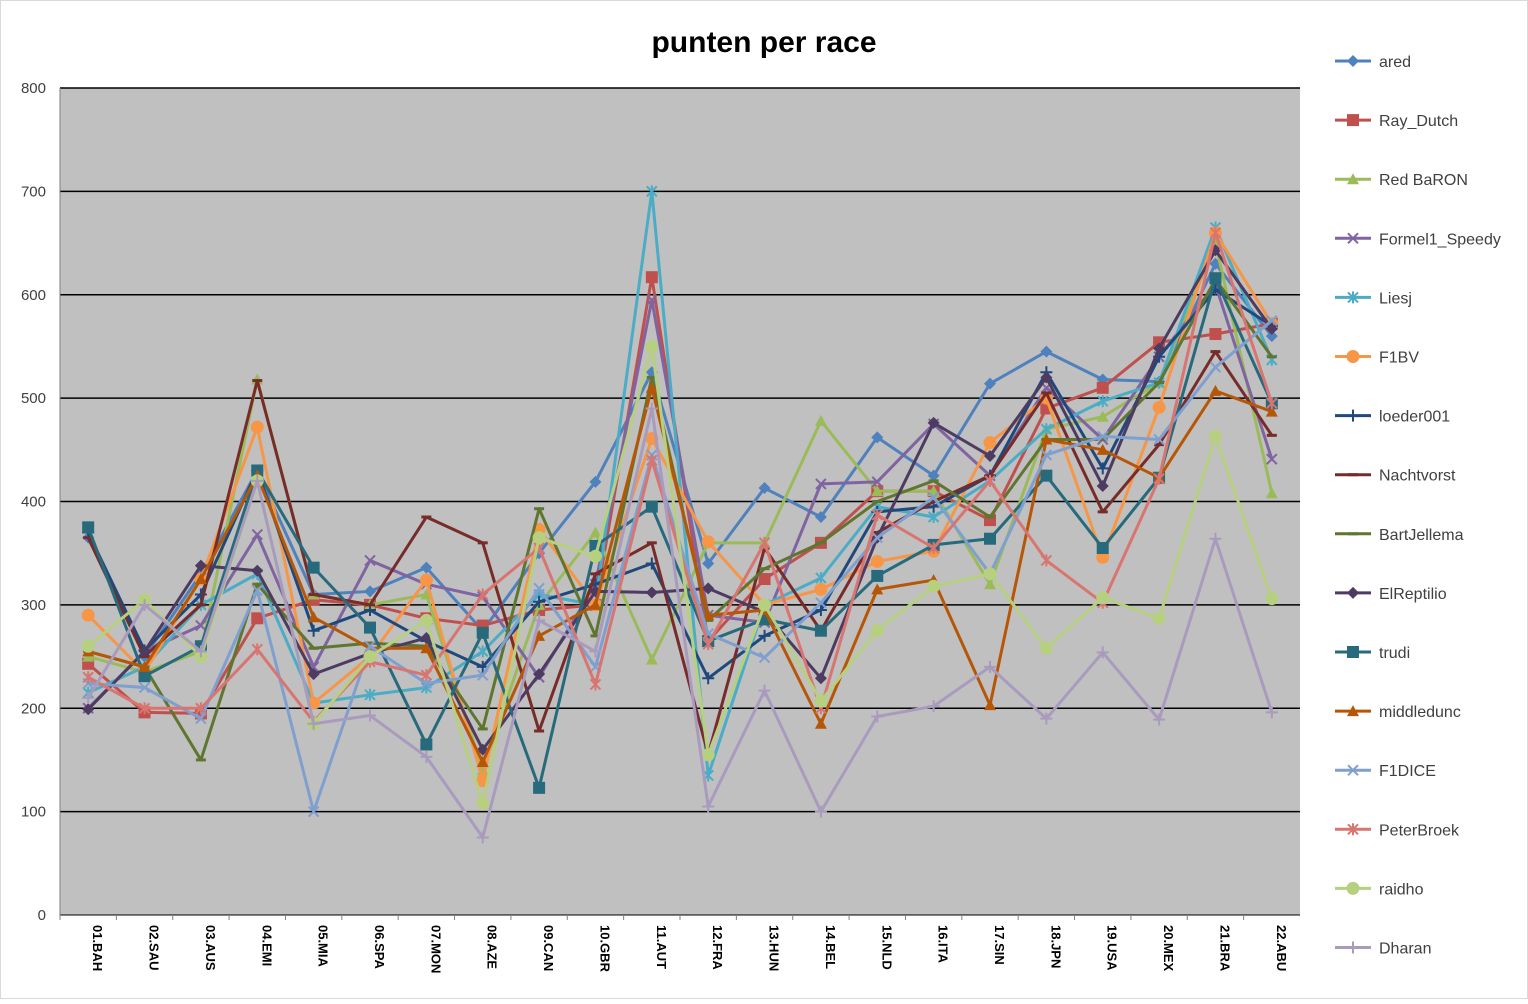  I want to click on legend-label: Formel1_Speedy, so click(1440, 239).